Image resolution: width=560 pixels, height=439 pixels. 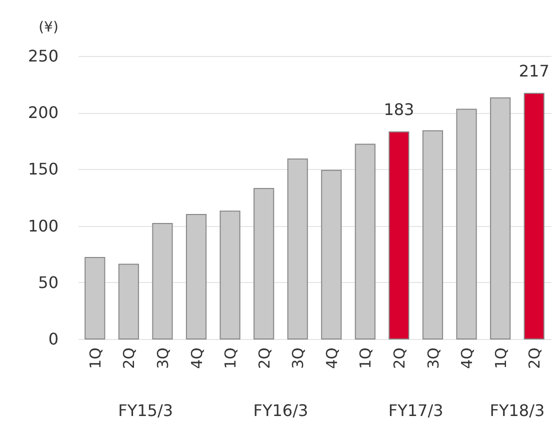 What do you see at coordinates (53, 339) in the screenshot?
I see `y-tick-label: 0` at bounding box center [53, 339].